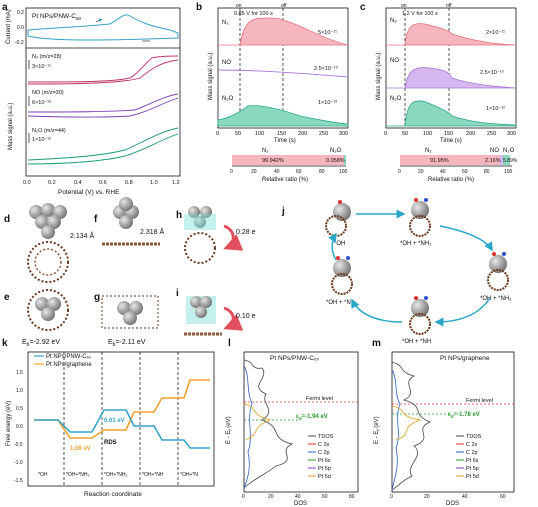  What do you see at coordinates (177, 293) in the screenshot?
I see `panel-i-label: i` at bounding box center [177, 293].